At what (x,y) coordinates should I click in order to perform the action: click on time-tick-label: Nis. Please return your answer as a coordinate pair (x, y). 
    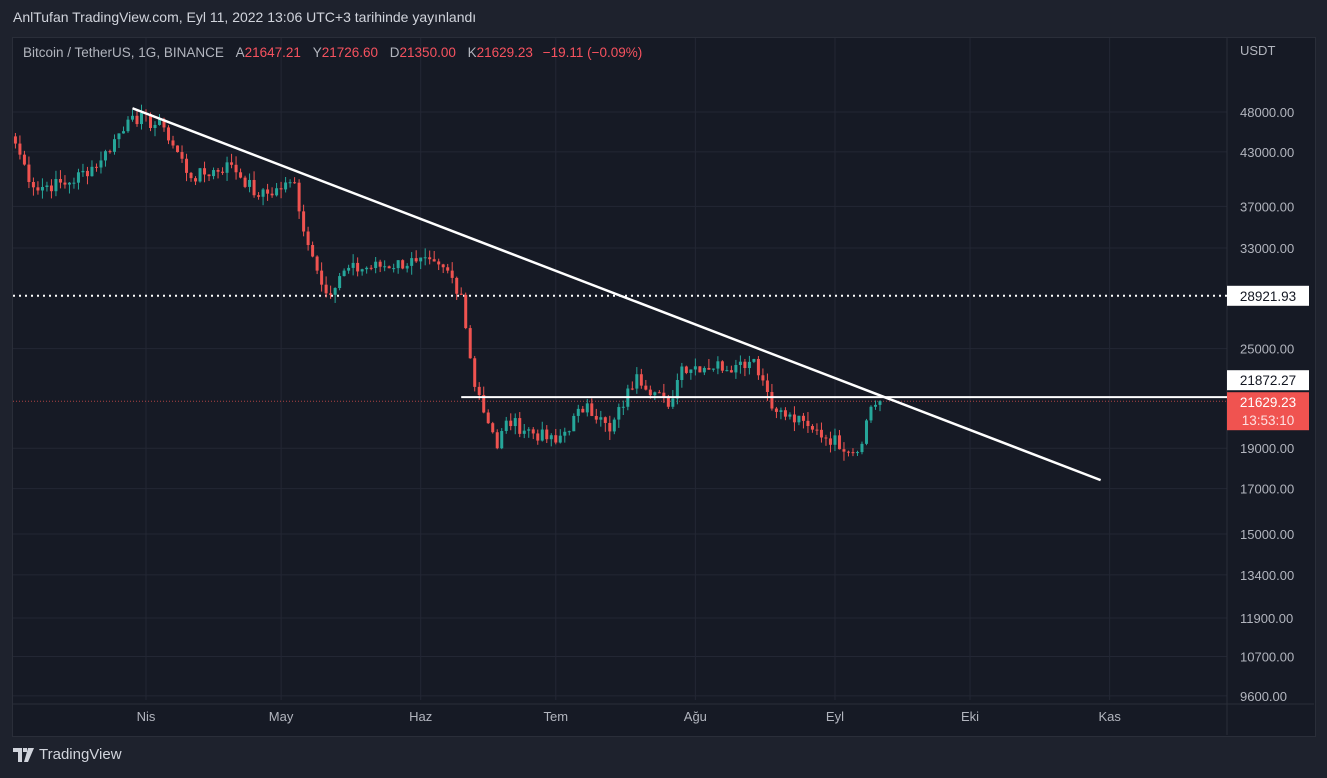
    Looking at the image, I should click on (146, 716).